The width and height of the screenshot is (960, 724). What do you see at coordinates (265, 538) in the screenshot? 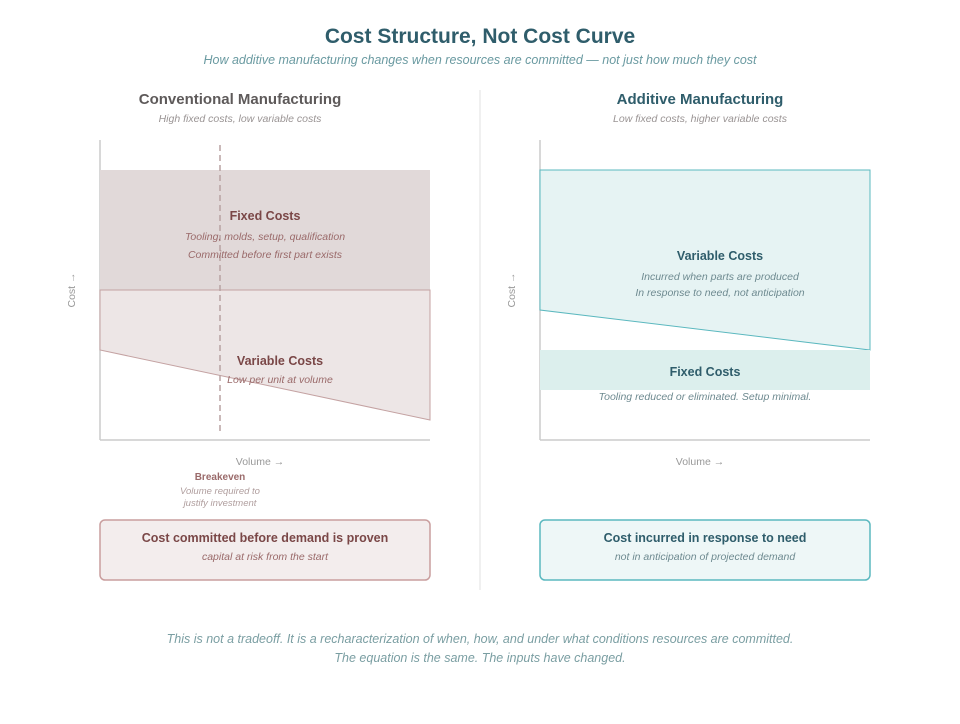
I see `conventional-callout-title: Cost committed before demand is proven` at bounding box center [265, 538].